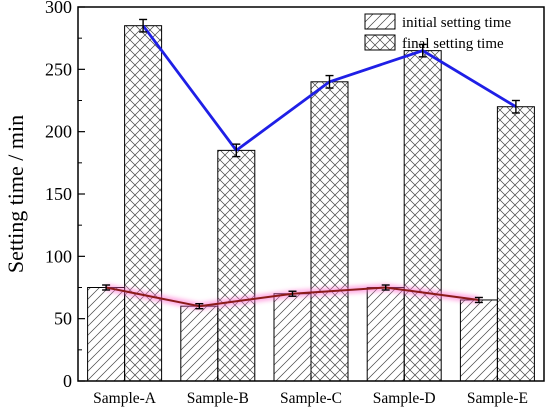 Image resolution: width=550 pixels, height=411 pixels. I want to click on y-tick-label: 100, so click(58, 256).